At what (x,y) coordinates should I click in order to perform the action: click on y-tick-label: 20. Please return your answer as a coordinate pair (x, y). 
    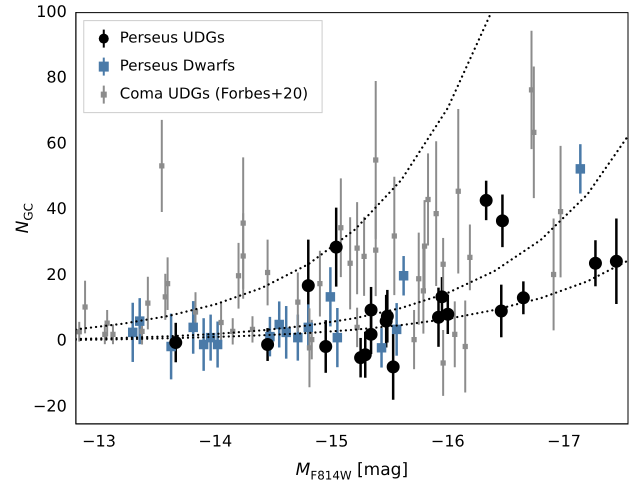
    Looking at the image, I should click on (56, 274).